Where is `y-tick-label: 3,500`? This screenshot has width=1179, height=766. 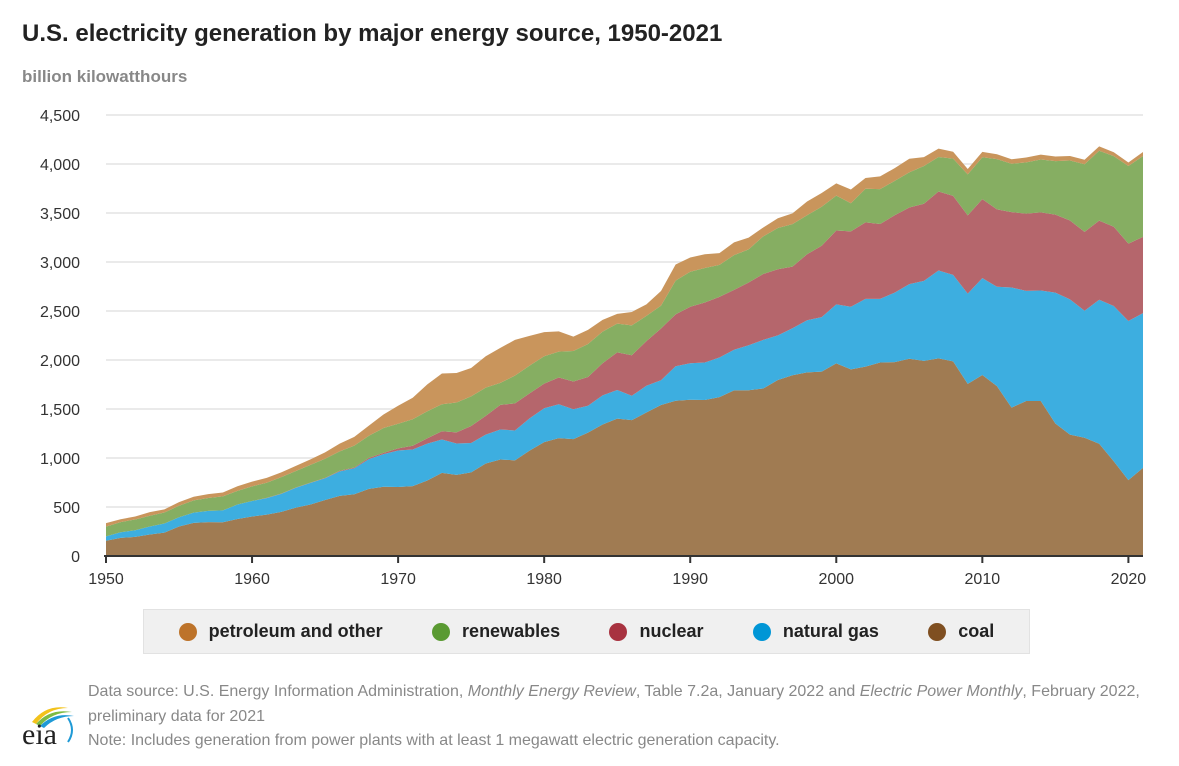 y-tick-label: 3,500 is located at coordinates (60, 214).